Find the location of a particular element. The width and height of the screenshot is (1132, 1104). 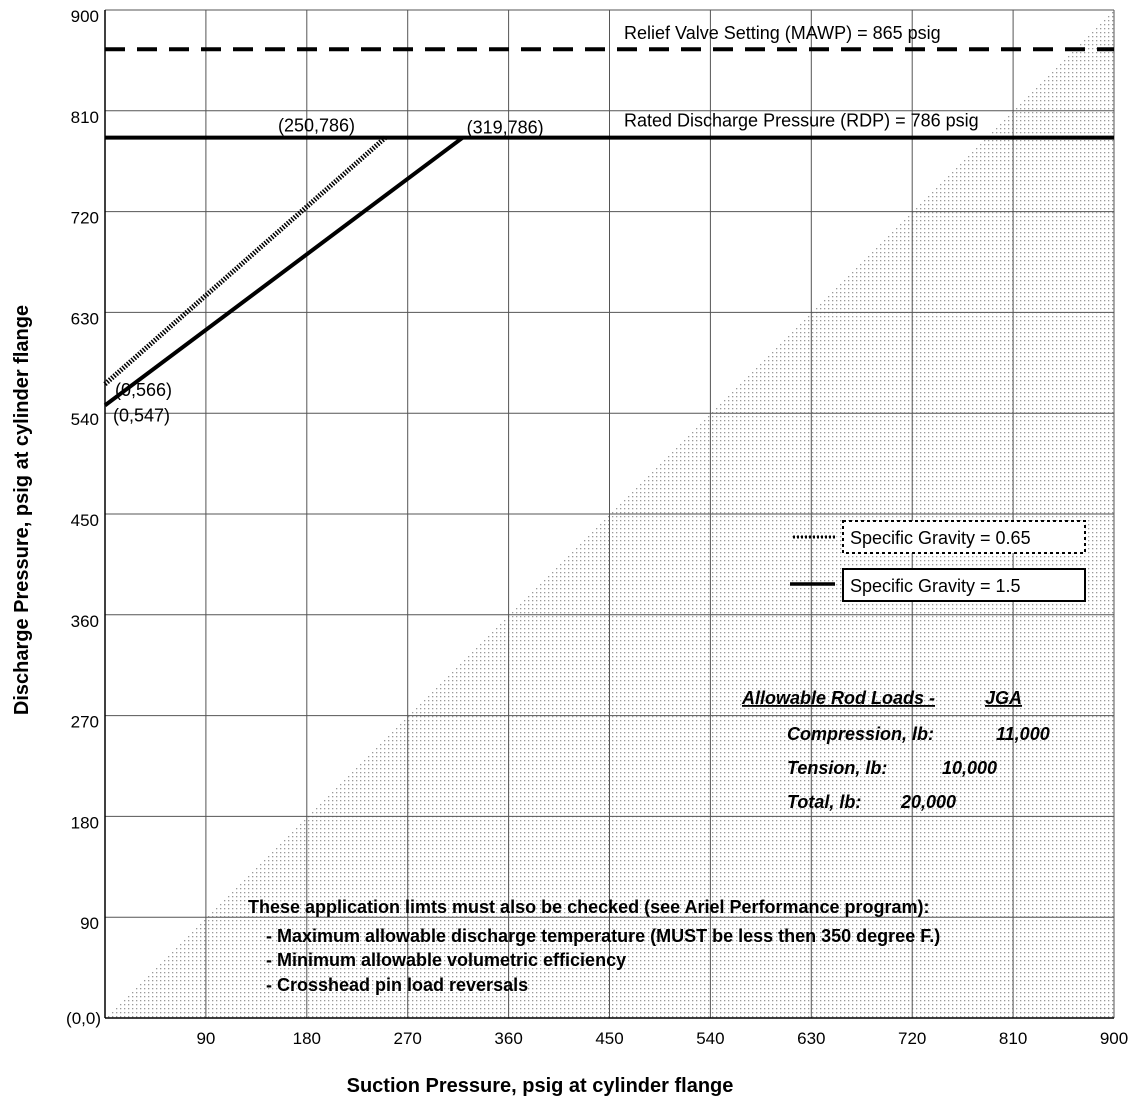

x-tick-label: 810 is located at coordinates (1013, 1038).